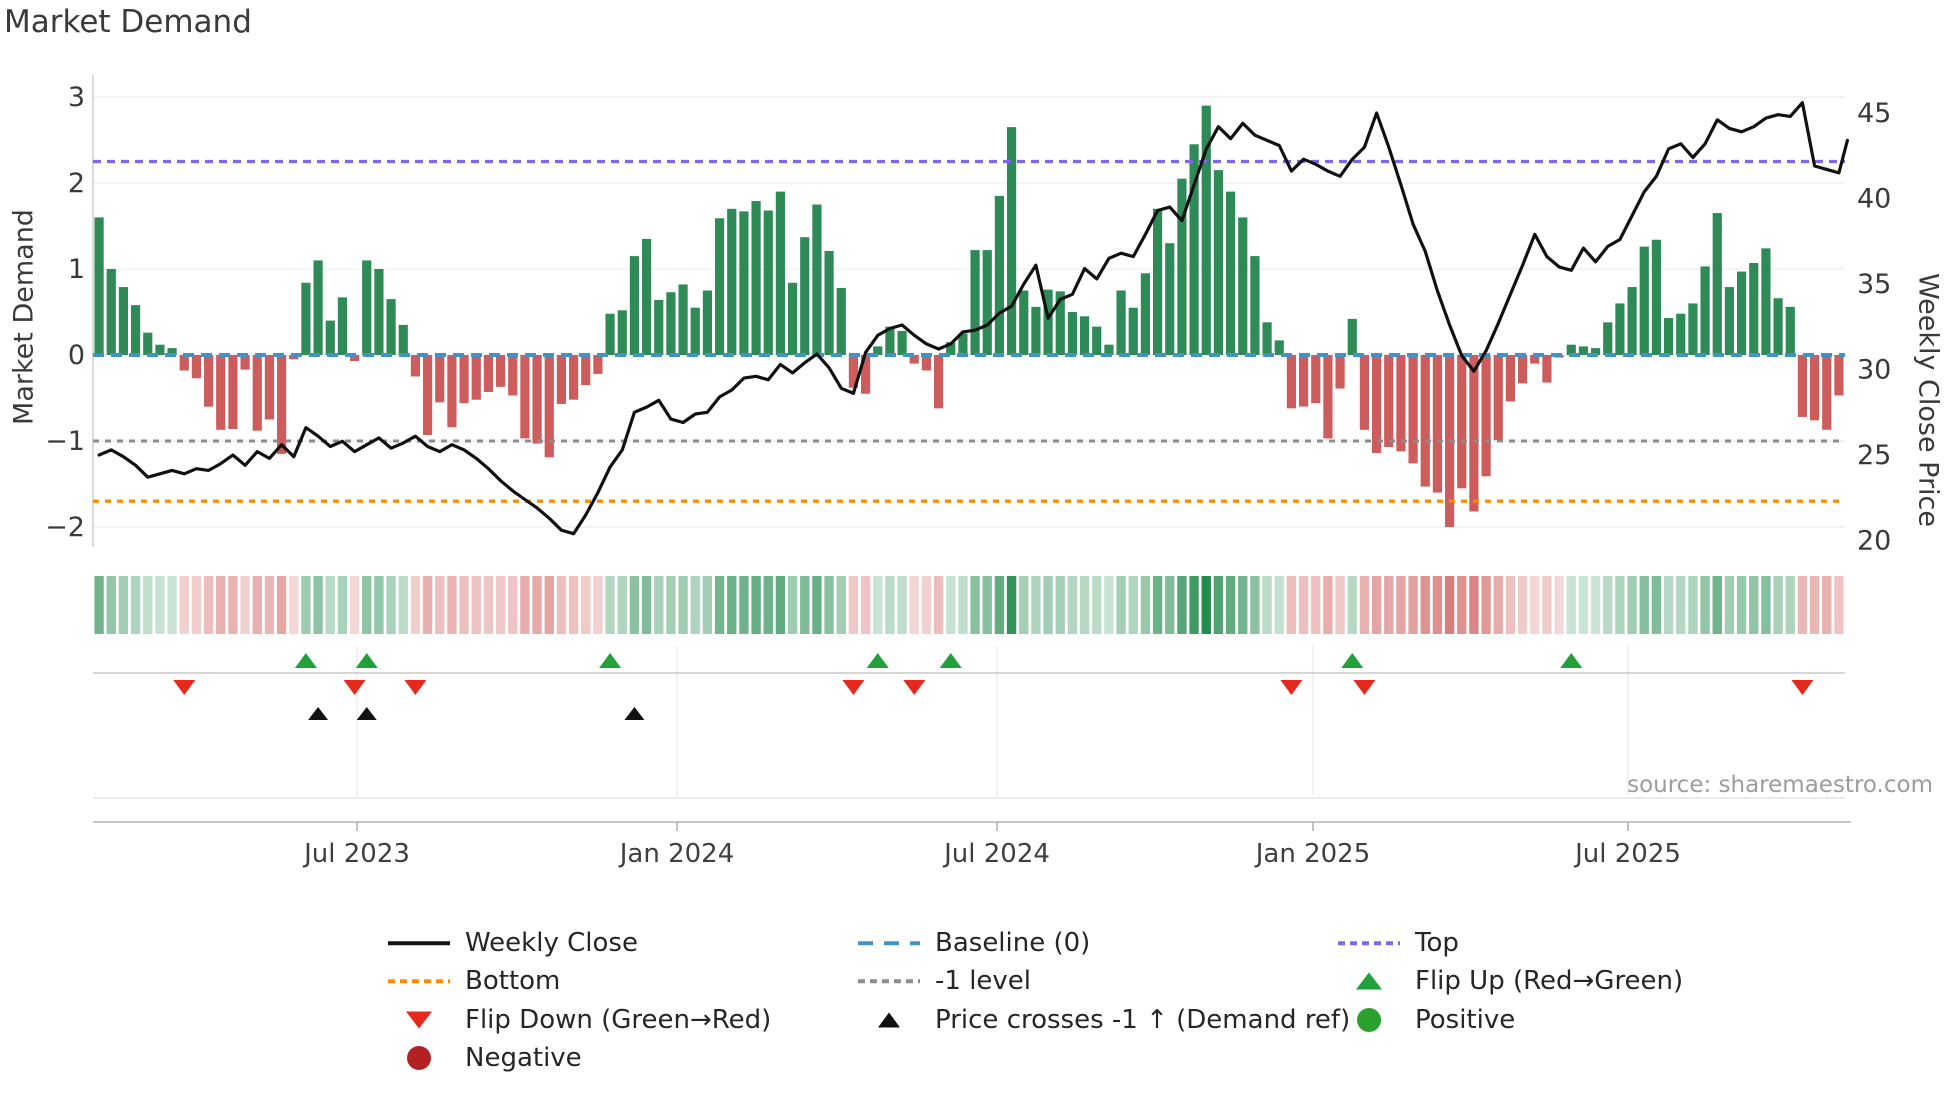 The image size is (1960, 1102). What do you see at coordinates (1369, 981) in the screenshot?
I see `tri-up-green-icon` at bounding box center [1369, 981].